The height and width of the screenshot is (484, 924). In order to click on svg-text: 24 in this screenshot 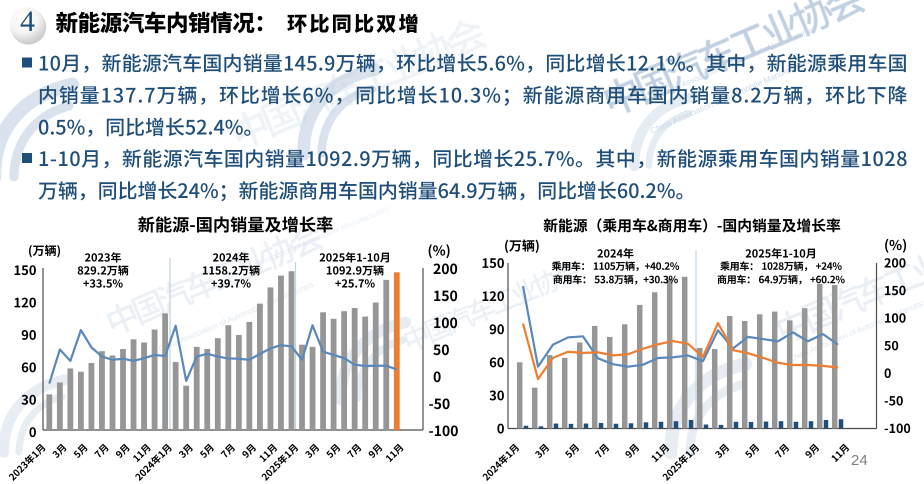, I will do `click(859, 460)`.